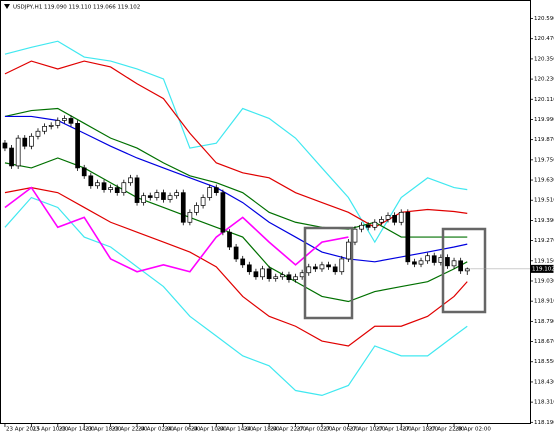  Describe the element at coordinates (544, 140) in the screenshot. I see `y-tick-label: 119.870` at that location.